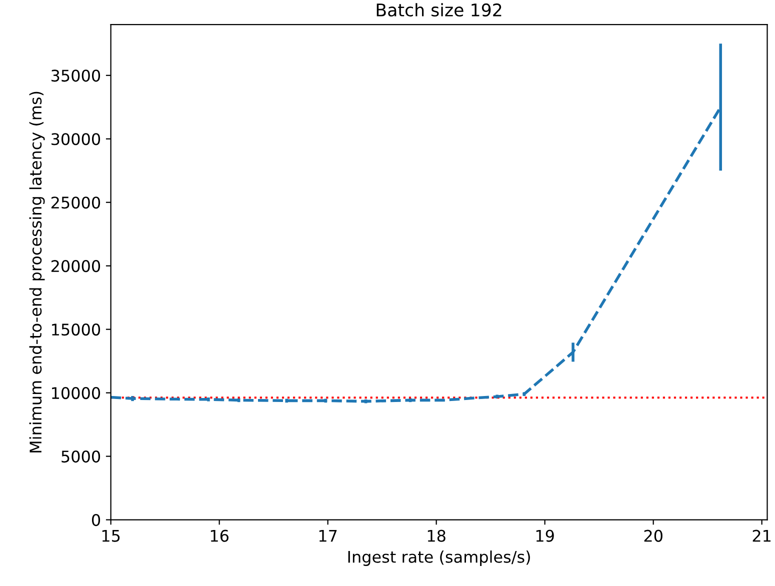 This screenshot has height=586, width=775. Describe the element at coordinates (81, 456) in the screenshot. I see `y-tick-label: 5000` at that location.